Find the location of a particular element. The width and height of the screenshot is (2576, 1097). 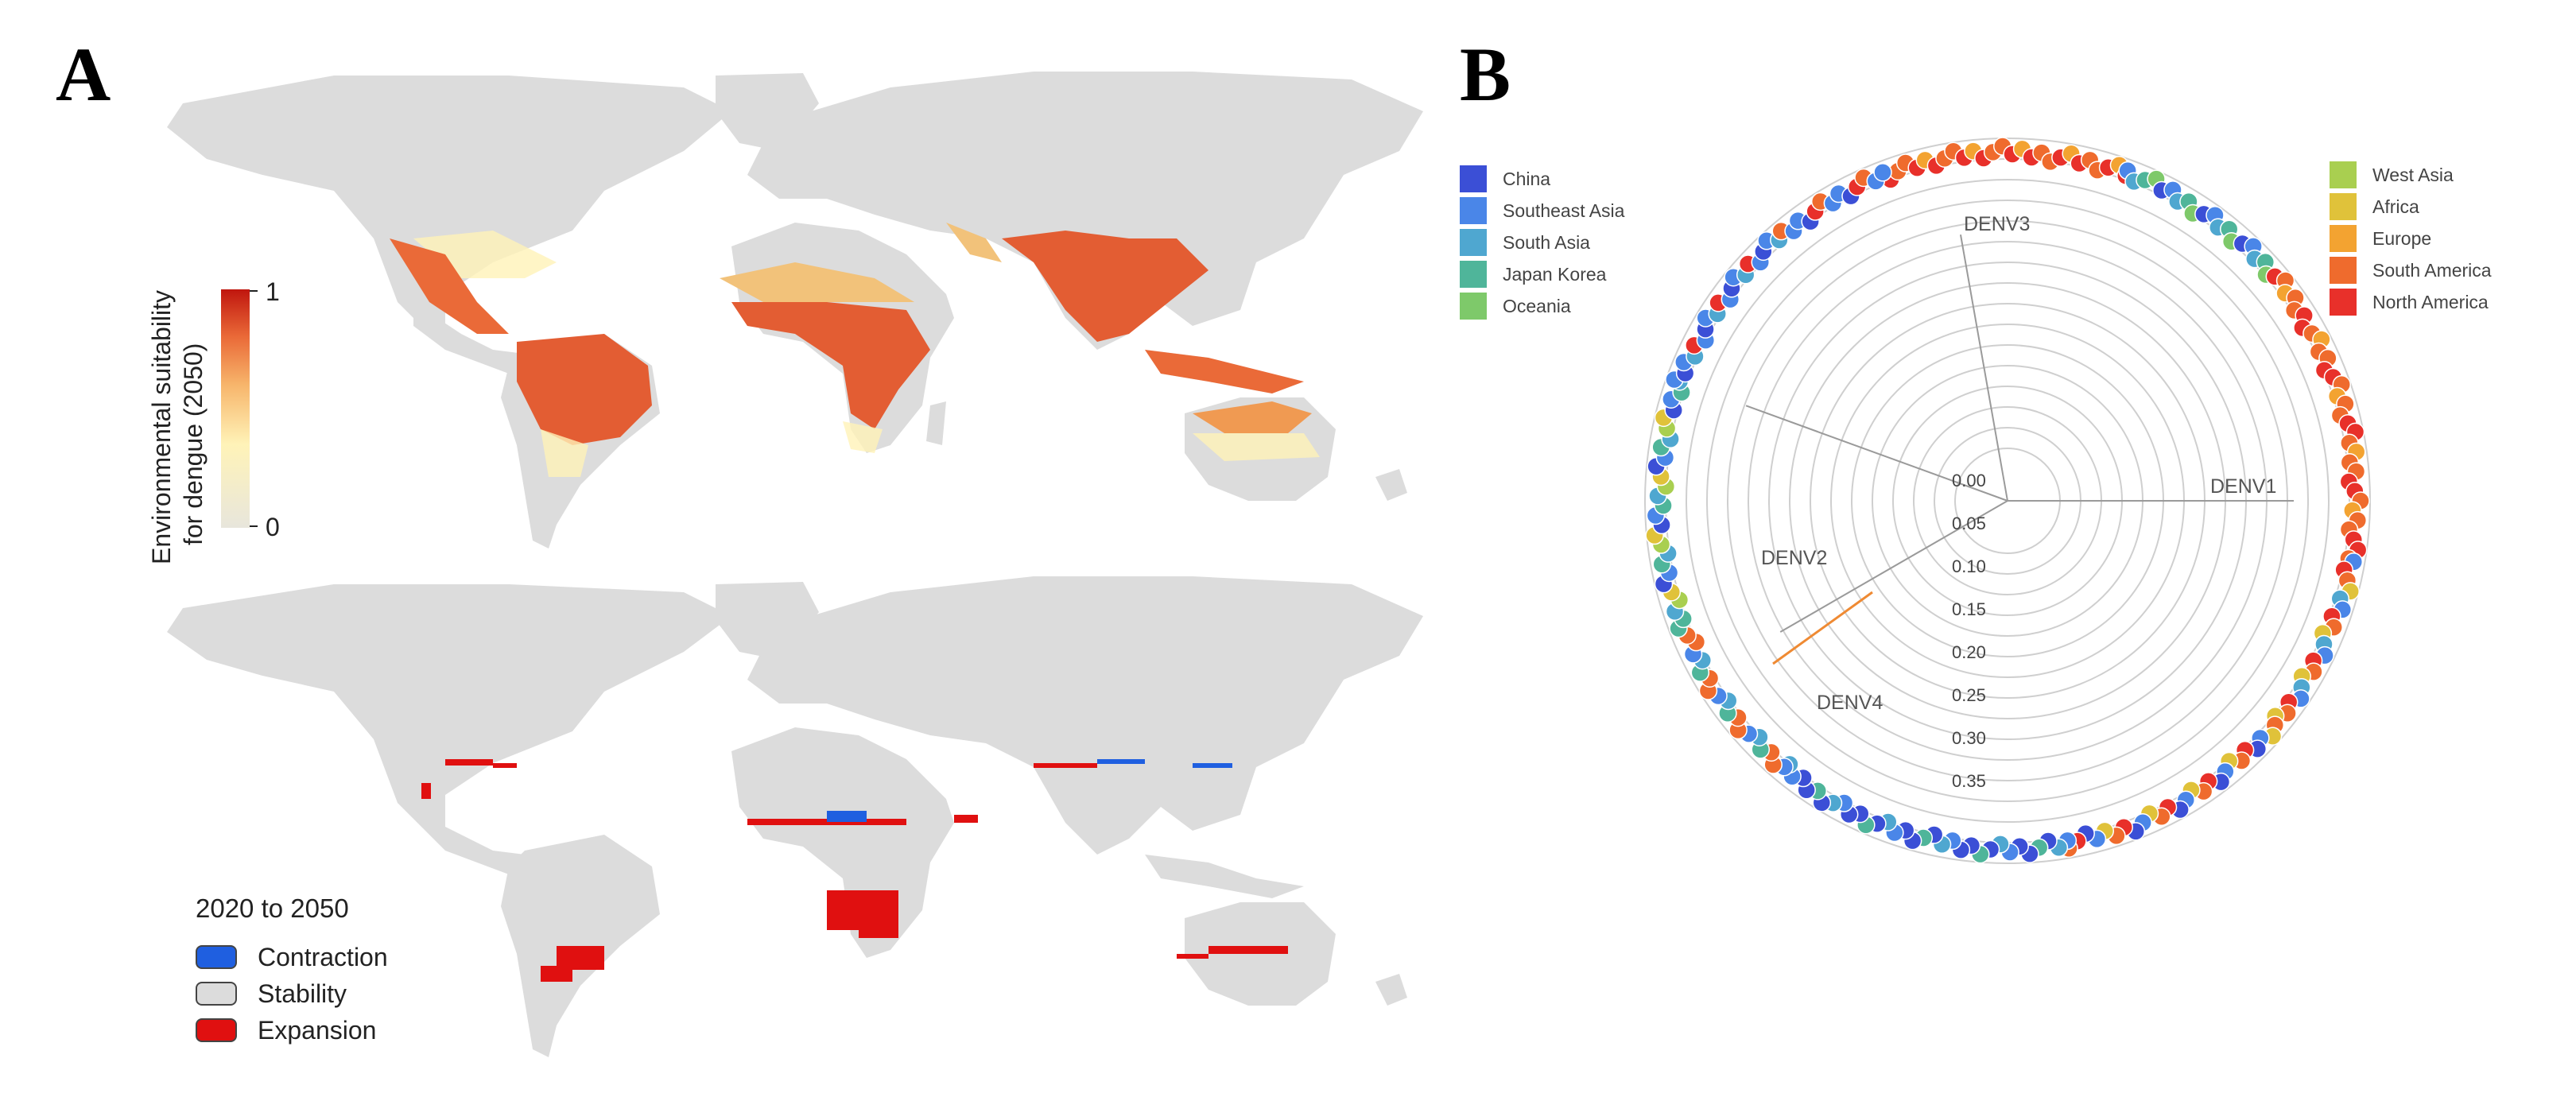

colorbar-title-line1: Environmental suitability is located at coordinates (161, 427).